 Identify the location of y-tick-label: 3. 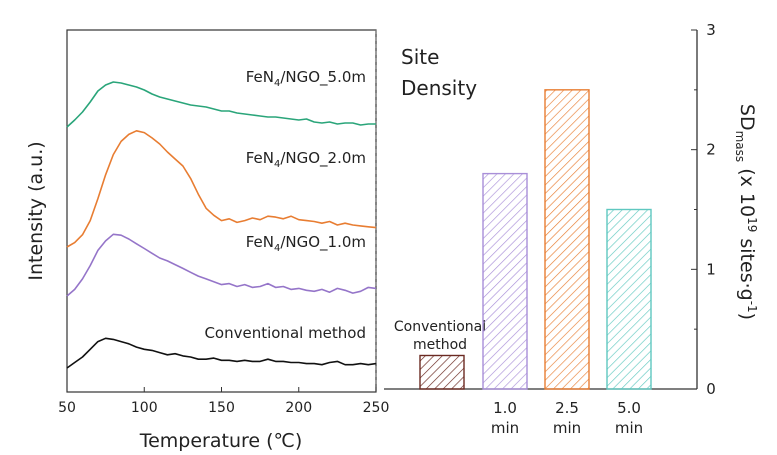
(711, 30).